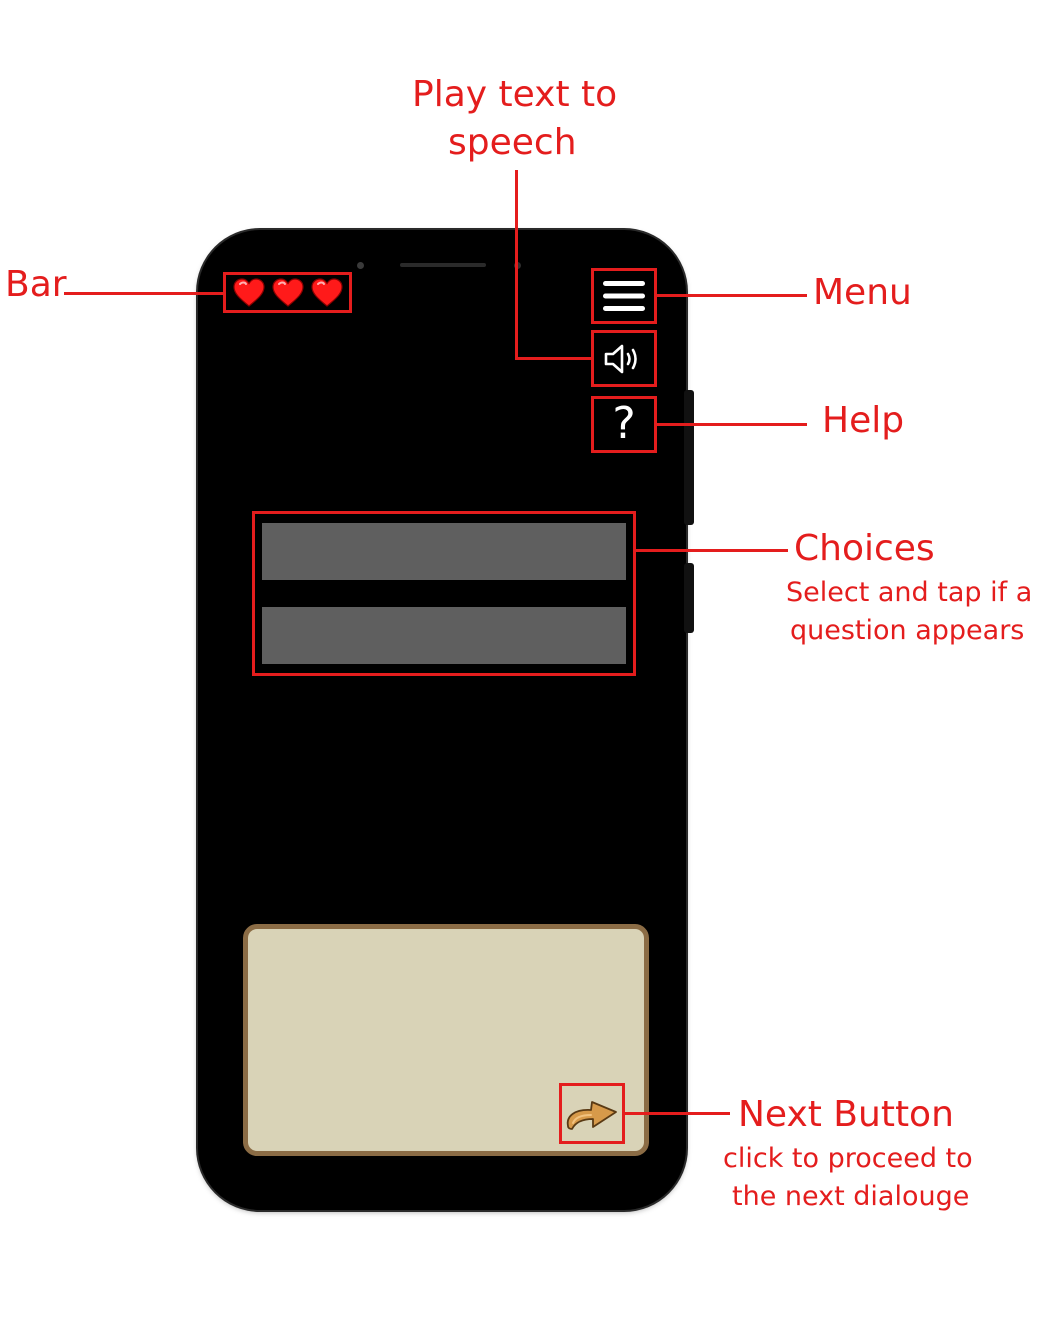 The image size is (1054, 1321). Describe the element at coordinates (444, 593) in the screenshot. I see `choices-panel` at that location.